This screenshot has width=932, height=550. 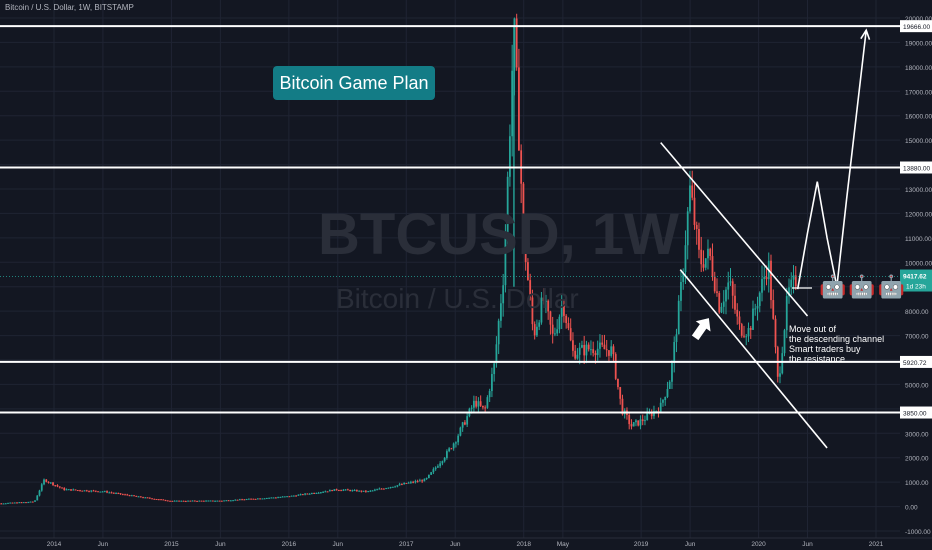 I want to click on price-tick-label: 13000.00, so click(x=918, y=190).